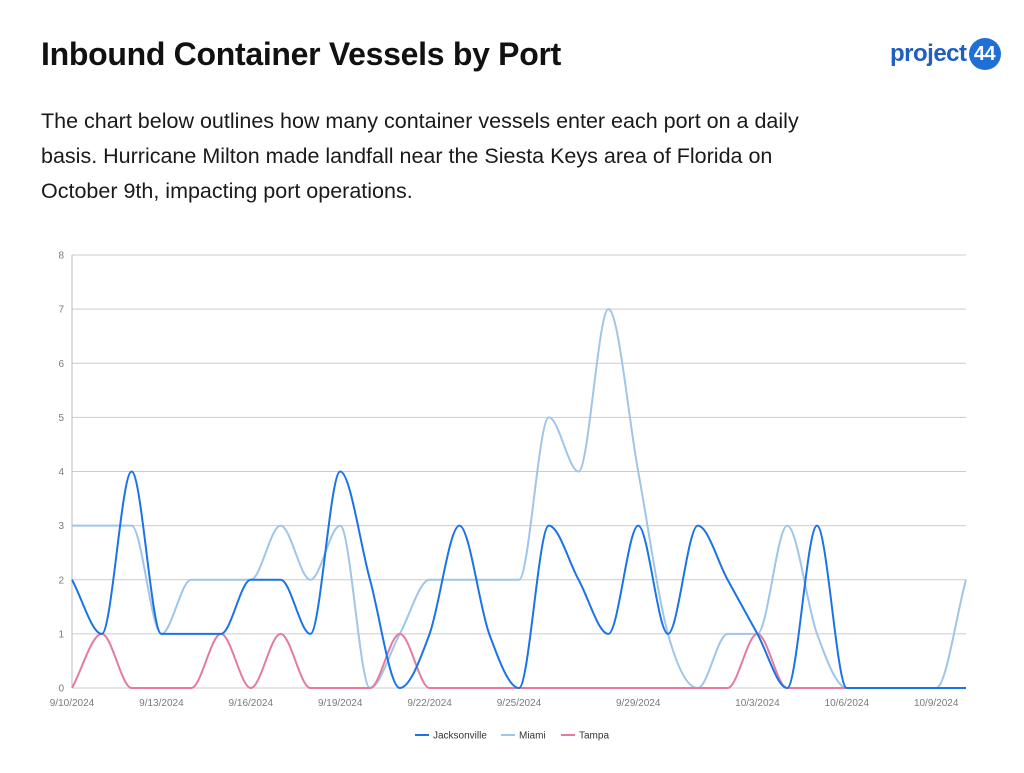 The width and height of the screenshot is (1024, 773). What do you see at coordinates (61, 634) in the screenshot?
I see `y-tick-label: 1` at bounding box center [61, 634].